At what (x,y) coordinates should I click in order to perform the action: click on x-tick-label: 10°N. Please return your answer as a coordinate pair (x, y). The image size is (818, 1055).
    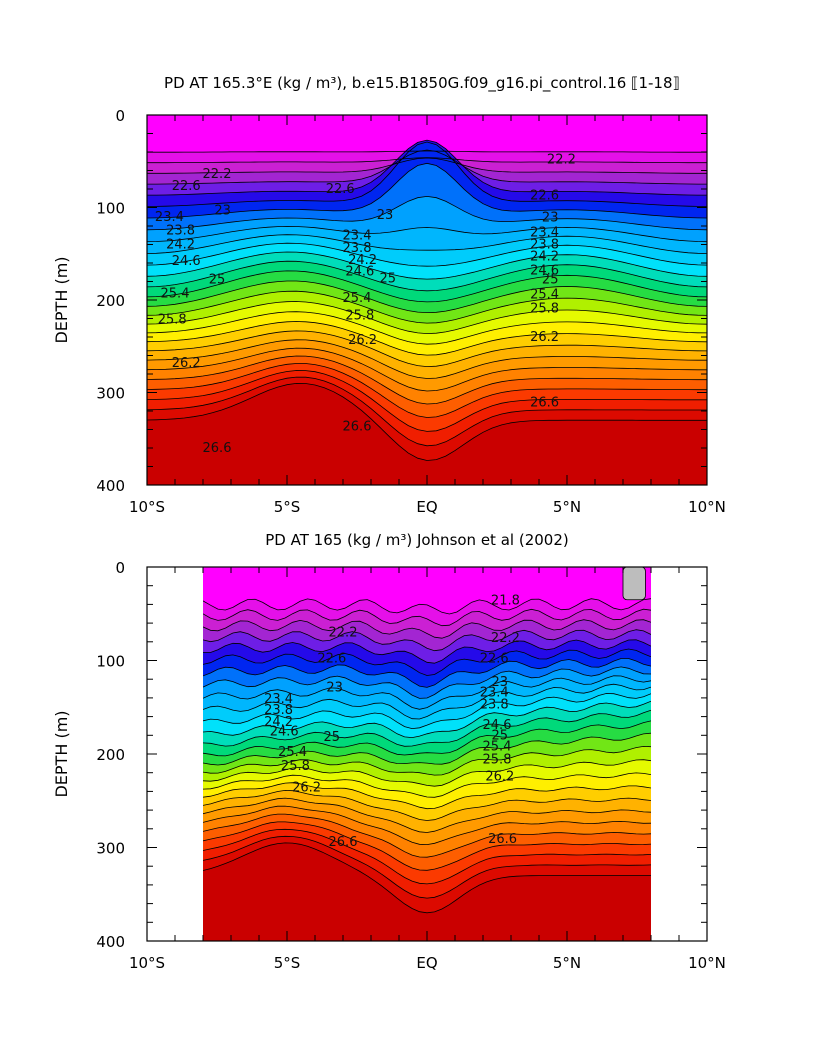
    Looking at the image, I should click on (707, 507).